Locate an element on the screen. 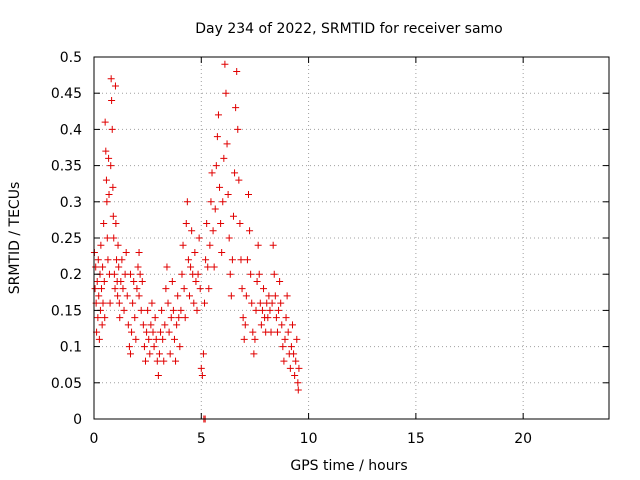 Image resolution: width=640 pixels, height=480 pixels. x-tick-labels: 0 5 10 15 20 is located at coordinates (311, 439).